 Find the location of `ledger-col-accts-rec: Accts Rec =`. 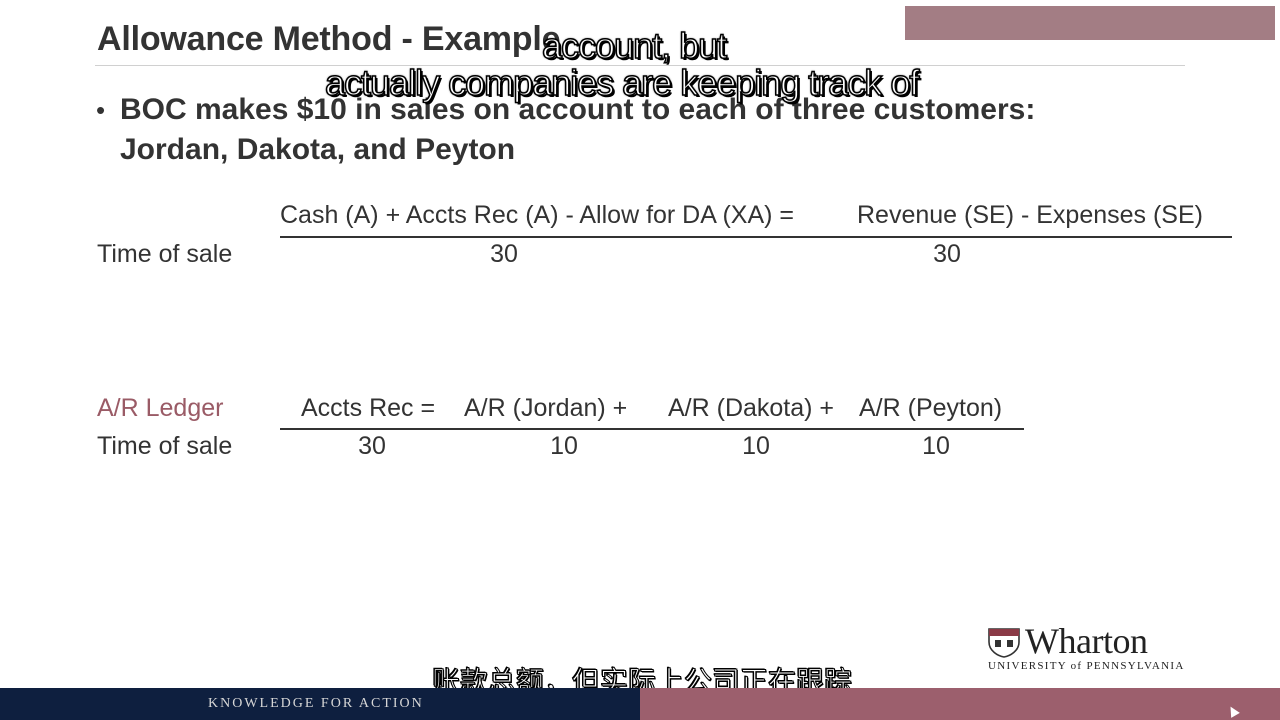

ledger-col-accts-rec: Accts Rec = is located at coordinates (368, 408).